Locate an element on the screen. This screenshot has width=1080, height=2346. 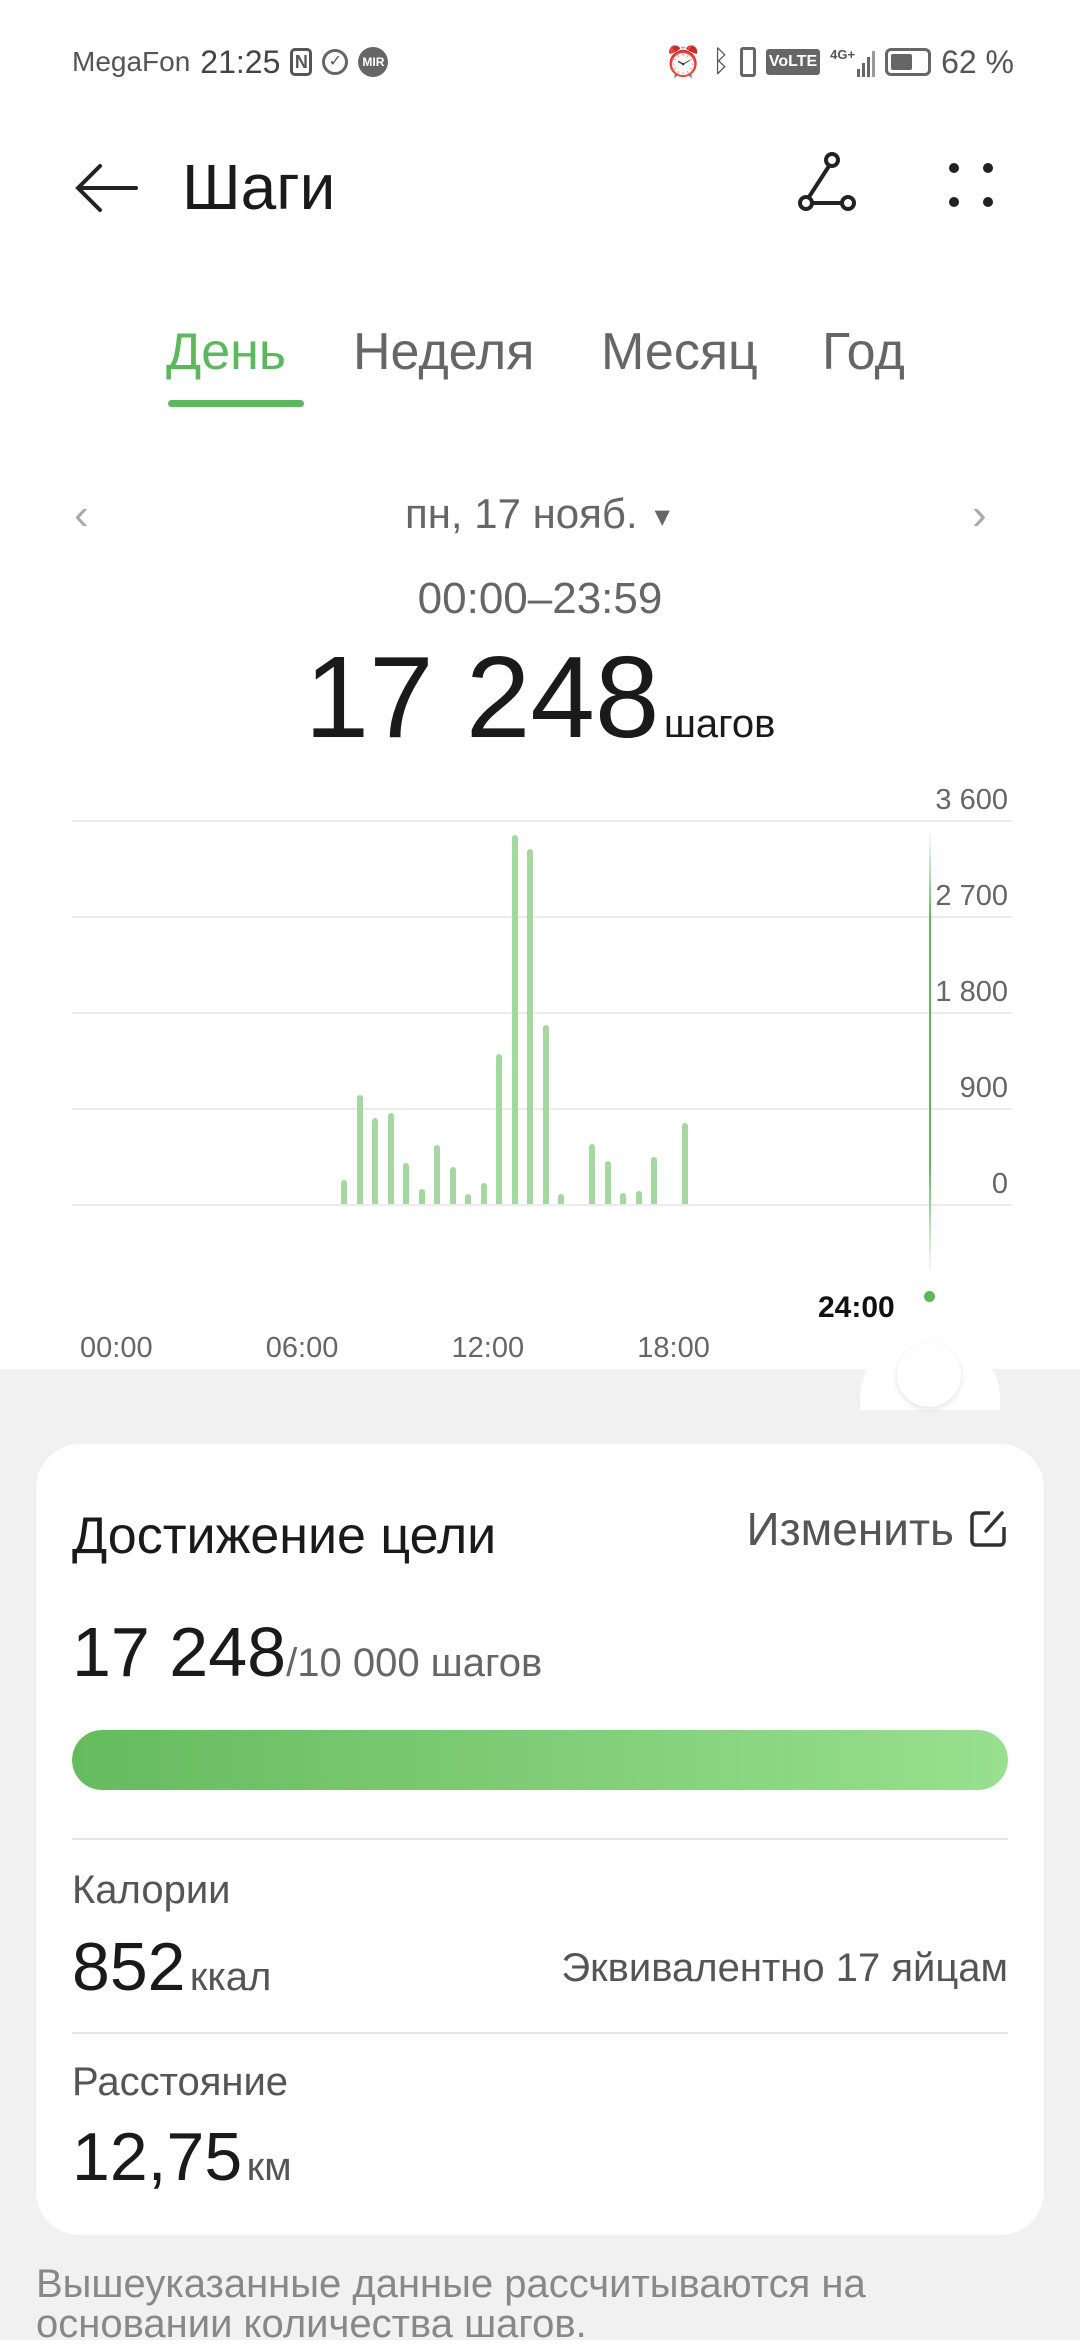
steps-total: 17 248 is located at coordinates (482, 697).